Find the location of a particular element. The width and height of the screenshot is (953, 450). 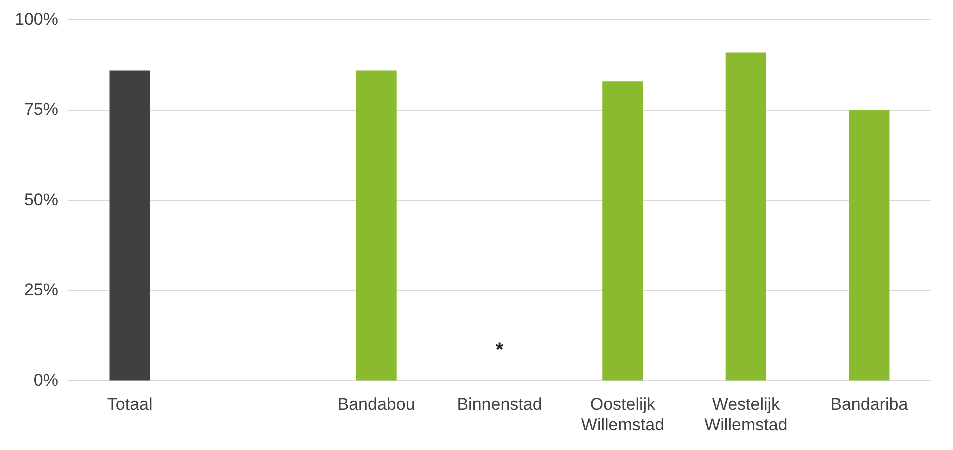

x-tick-label: Bandariba is located at coordinates (869, 404).